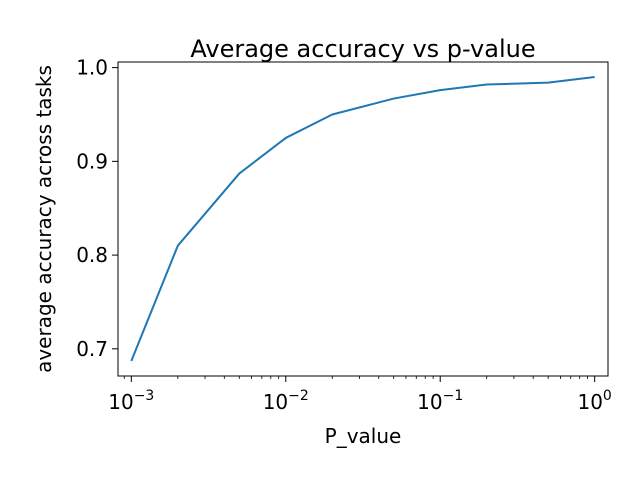 The image size is (640, 480). I want to click on y-axis-label: average accuracy across tasks, so click(44, 219).